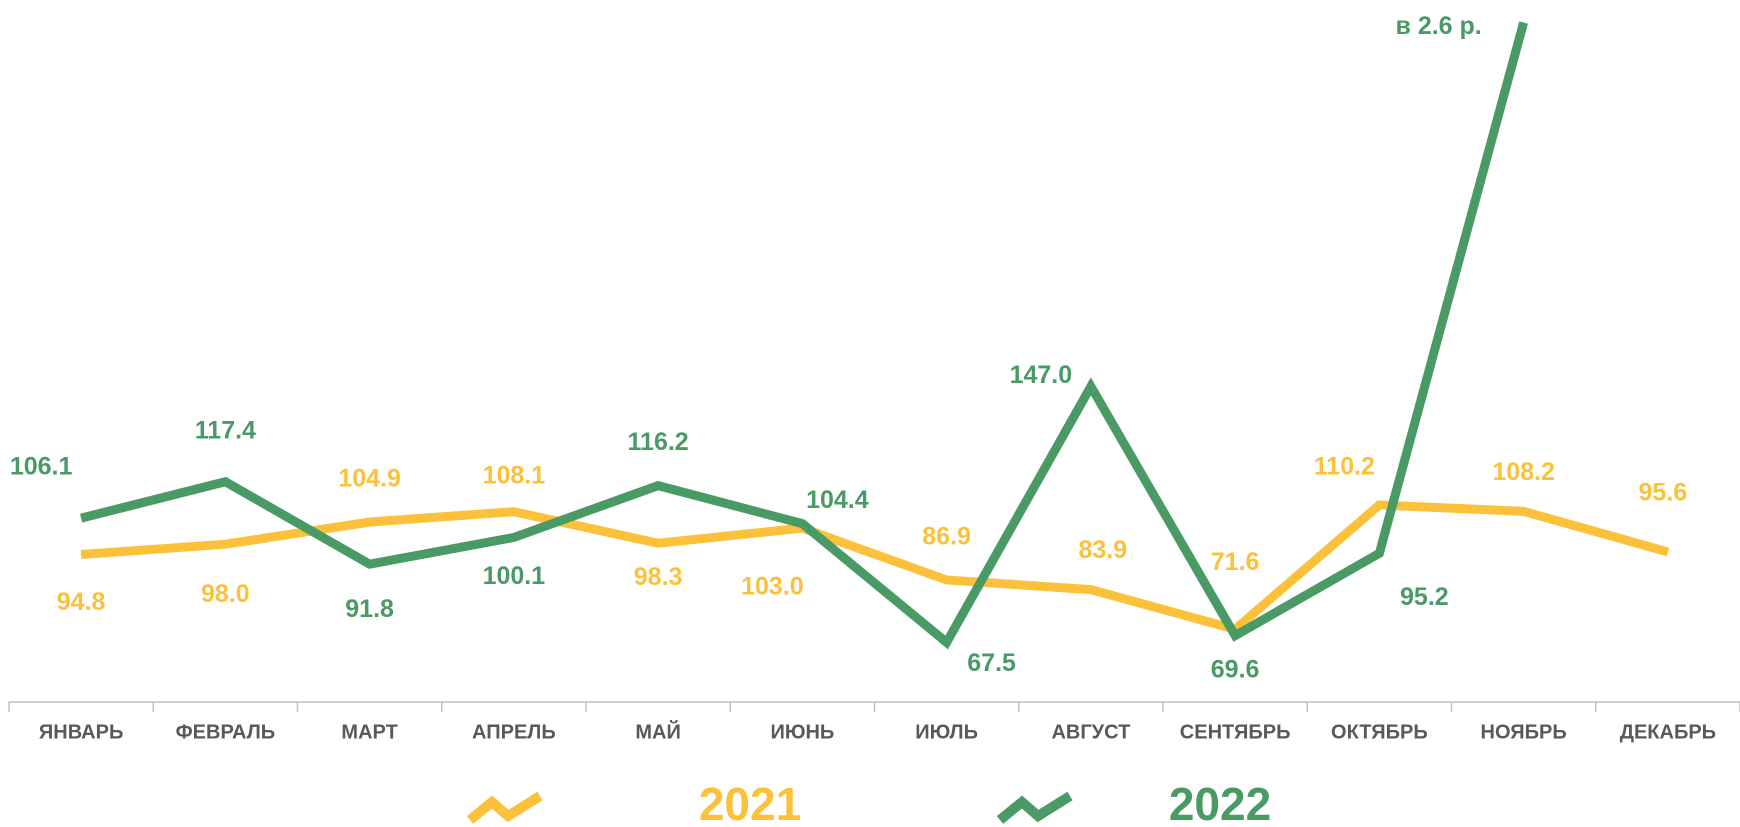 The image size is (1740, 827). What do you see at coordinates (837, 500) in the screenshot?
I see `data-label: 104.4` at bounding box center [837, 500].